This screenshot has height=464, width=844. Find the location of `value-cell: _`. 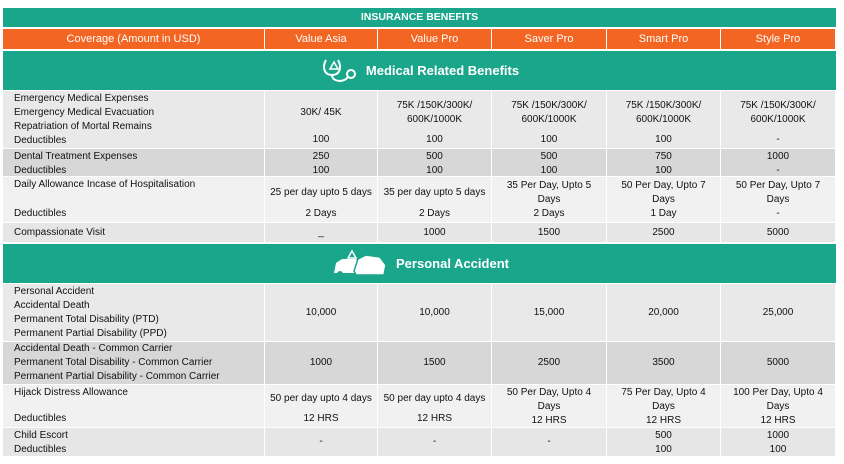

value-cell: _ is located at coordinates (321, 232).